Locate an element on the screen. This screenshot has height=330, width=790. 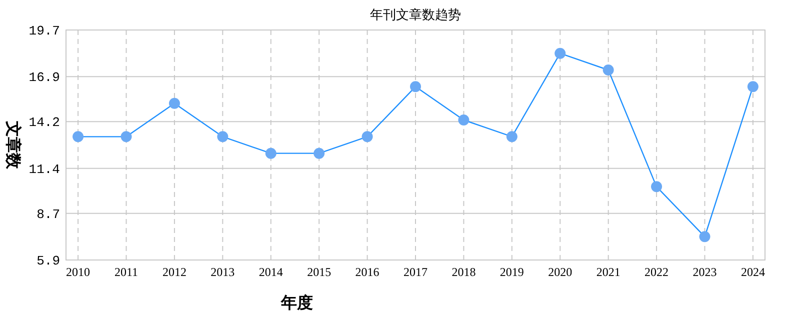
x-tick-label: 2017 is located at coordinates (416, 272).